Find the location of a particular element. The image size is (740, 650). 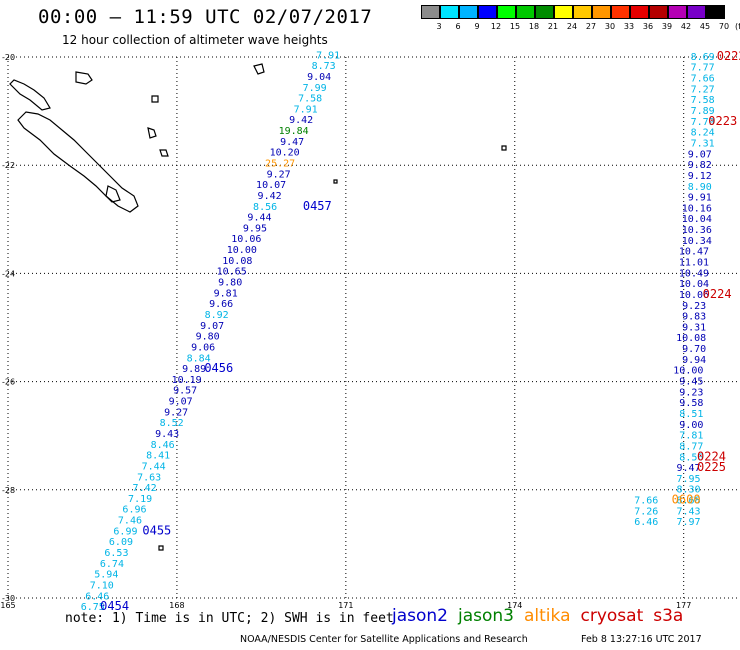

colorbar-label: 27 is located at coordinates (591, 26).